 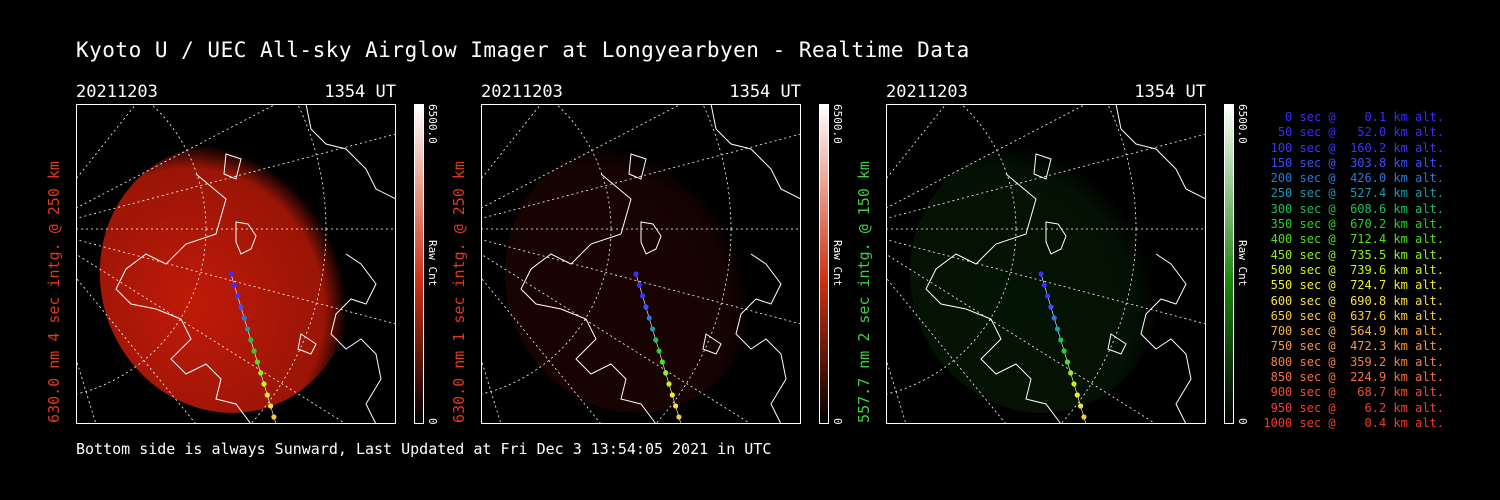 What do you see at coordinates (1353, 361) in the screenshot?
I see `legend-entry: 800 sec @ 359.2 km alt.` at bounding box center [1353, 361].